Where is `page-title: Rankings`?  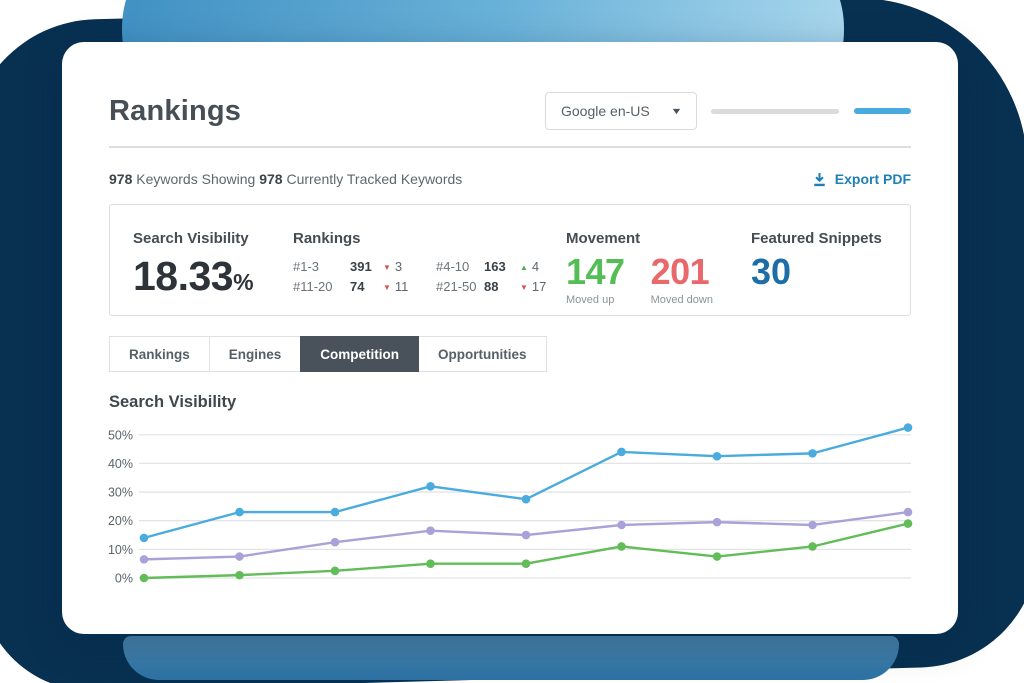 page-title: Rankings is located at coordinates (175, 110).